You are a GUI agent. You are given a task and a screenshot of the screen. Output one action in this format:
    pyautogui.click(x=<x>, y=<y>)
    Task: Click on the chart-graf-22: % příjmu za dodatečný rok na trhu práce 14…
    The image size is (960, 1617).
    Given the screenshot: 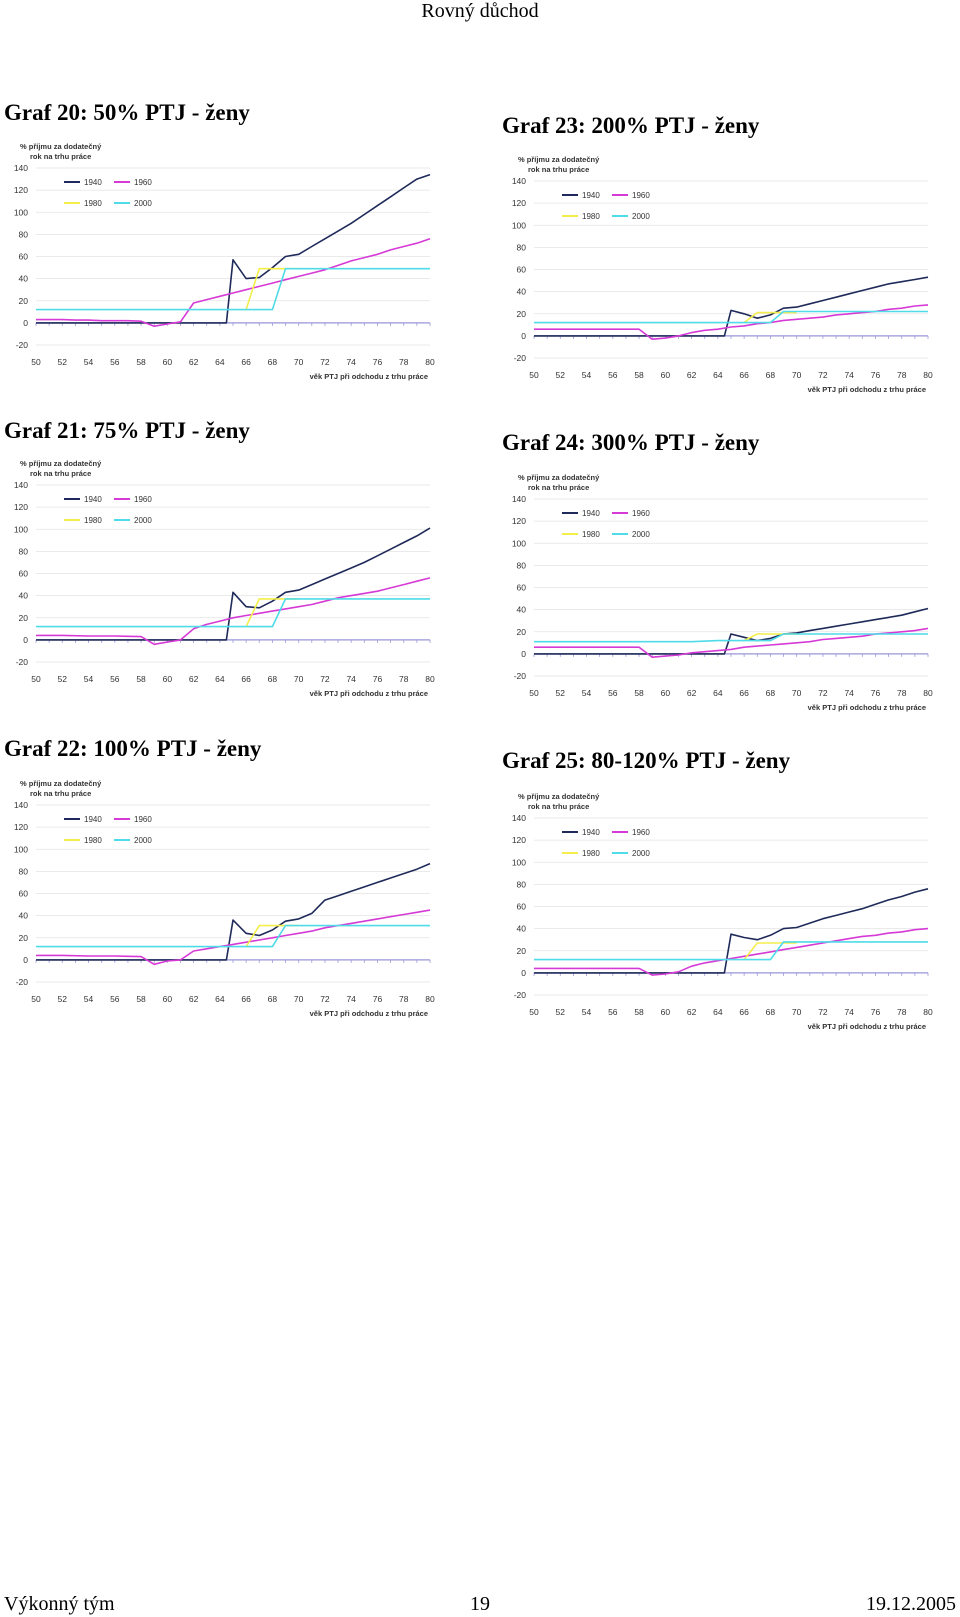 What is the action you would take?
    pyautogui.click(x=224, y=906)
    